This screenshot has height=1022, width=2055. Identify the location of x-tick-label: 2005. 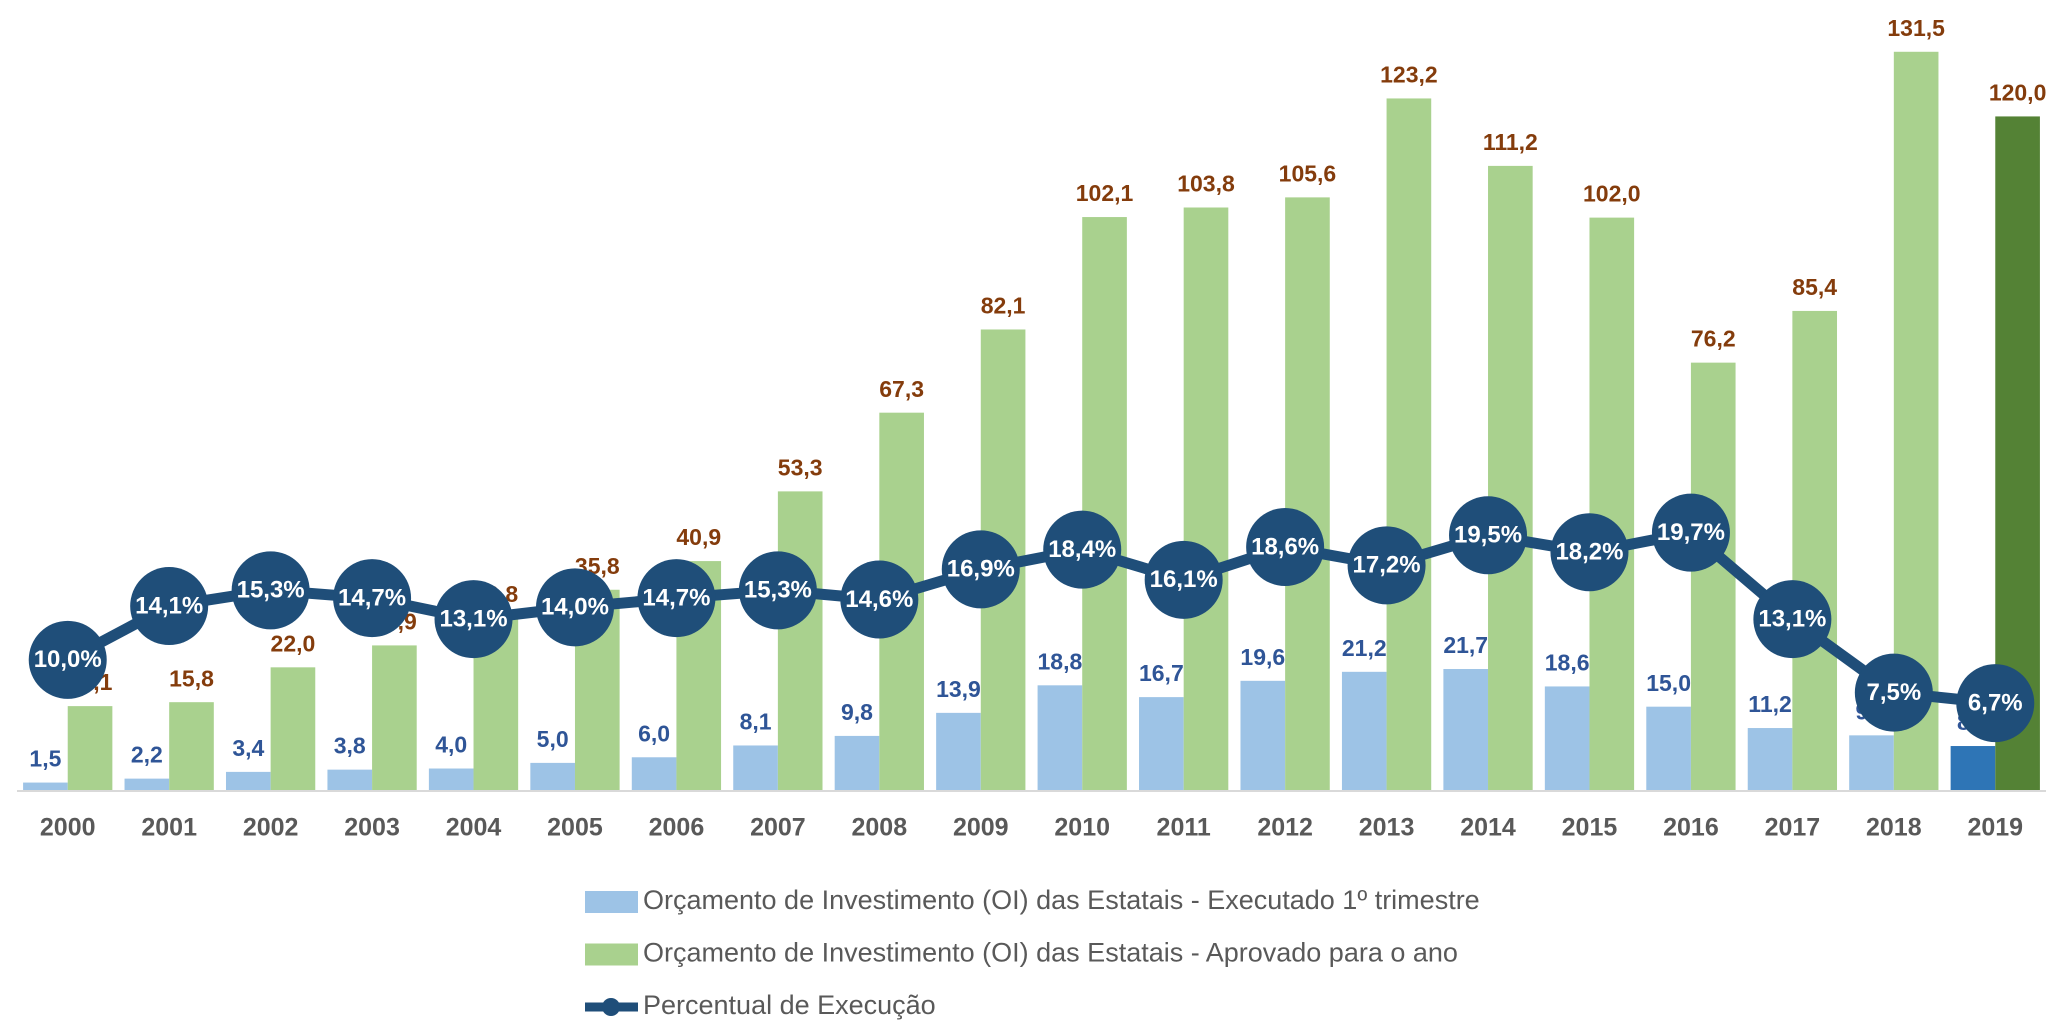
(575, 828).